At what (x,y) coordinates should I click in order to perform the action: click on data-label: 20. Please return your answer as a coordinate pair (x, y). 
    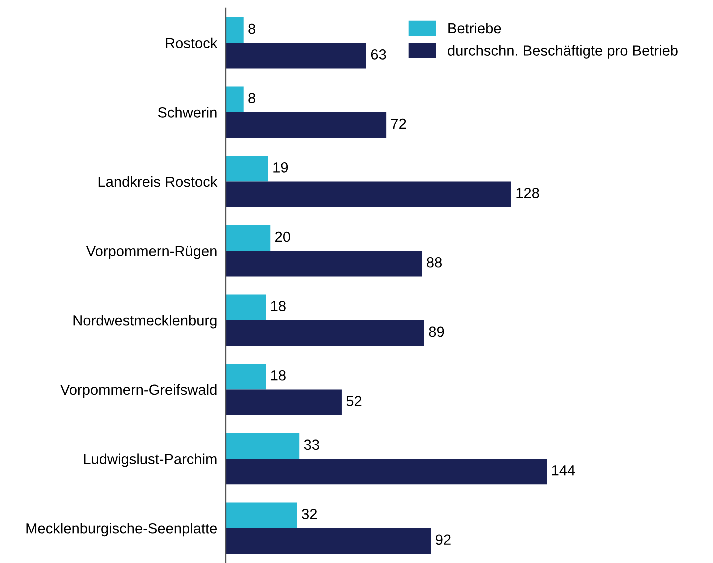
    Looking at the image, I should click on (283, 237).